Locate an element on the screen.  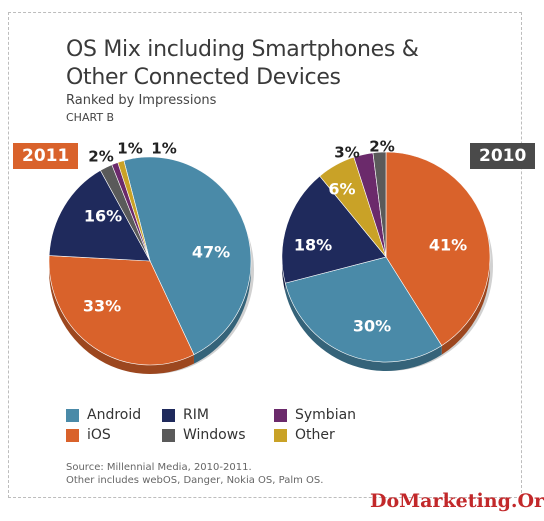
slice-label-2011-android: 47% is located at coordinates (211, 252).